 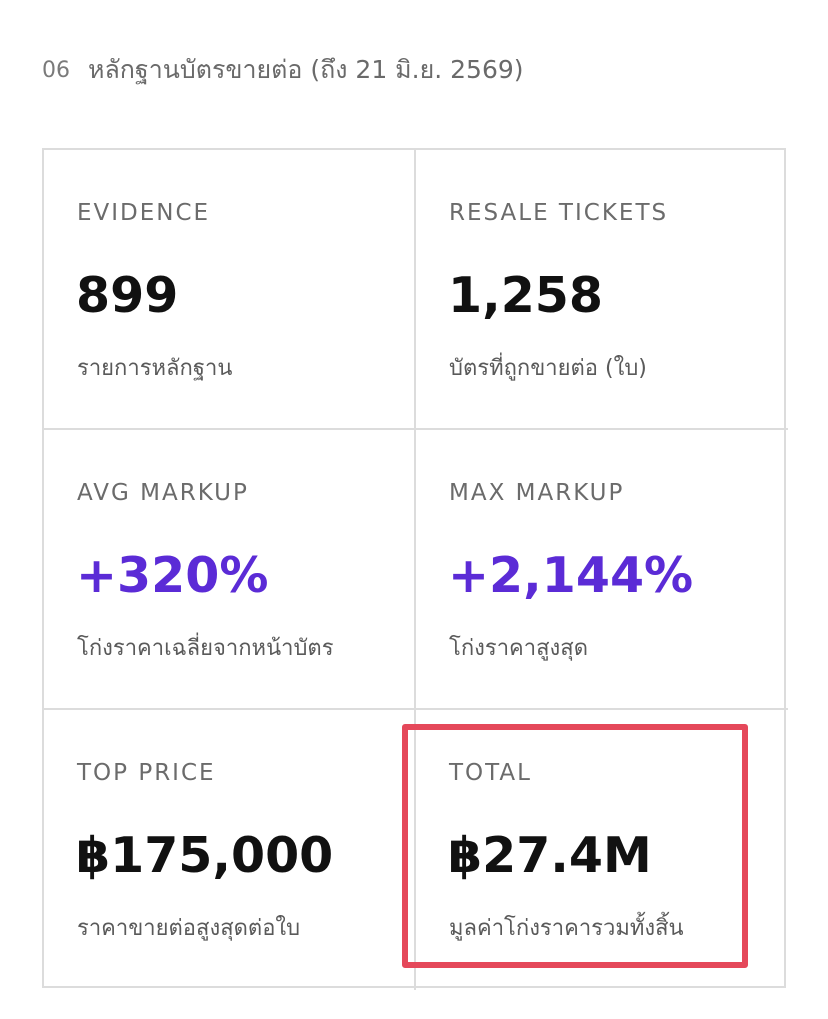 I want to click on stat-caption: มูลค่าโก่งราคารวมทั้งสิ้น, so click(x=566, y=928).